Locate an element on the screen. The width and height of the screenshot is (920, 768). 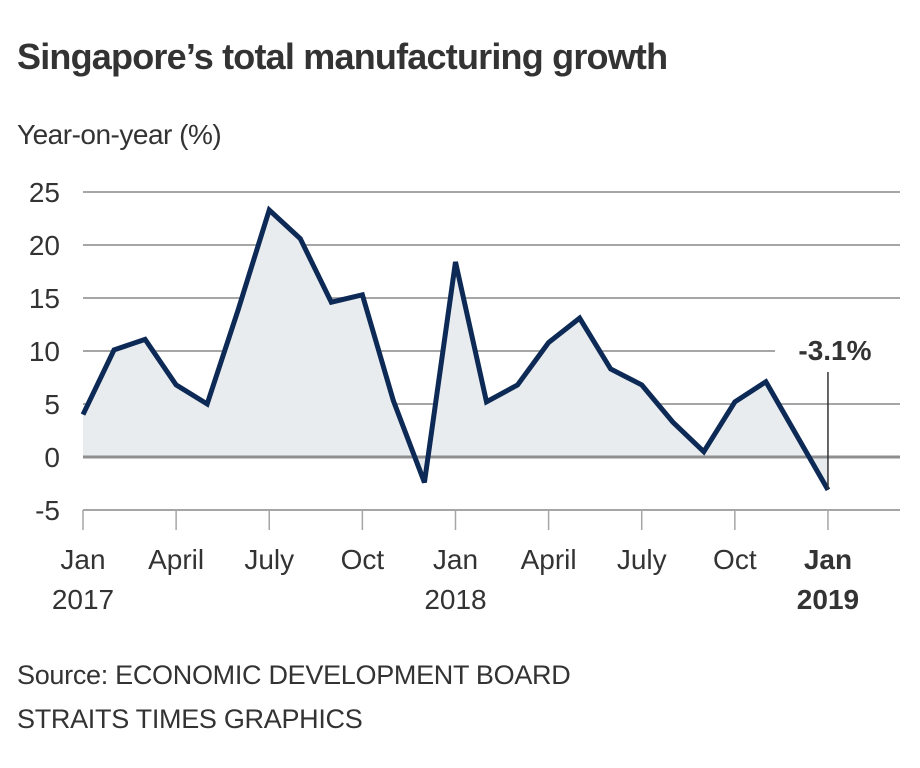
y-tick-label: 0 is located at coordinates (52, 457).